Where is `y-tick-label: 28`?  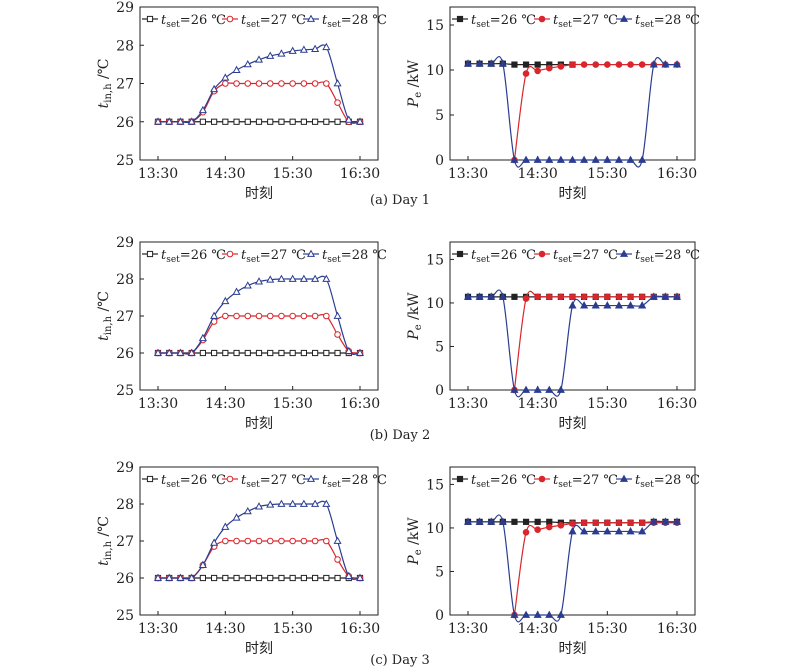
y-tick-label: 28 is located at coordinates (125, 505).